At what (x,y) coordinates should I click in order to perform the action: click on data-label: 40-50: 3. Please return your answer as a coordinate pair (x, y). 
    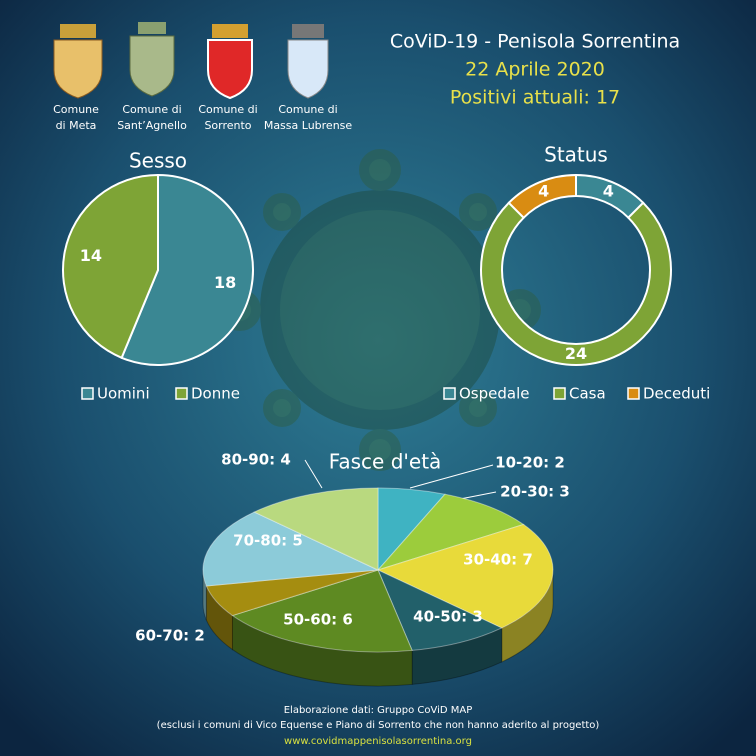
    Looking at the image, I should click on (448, 617).